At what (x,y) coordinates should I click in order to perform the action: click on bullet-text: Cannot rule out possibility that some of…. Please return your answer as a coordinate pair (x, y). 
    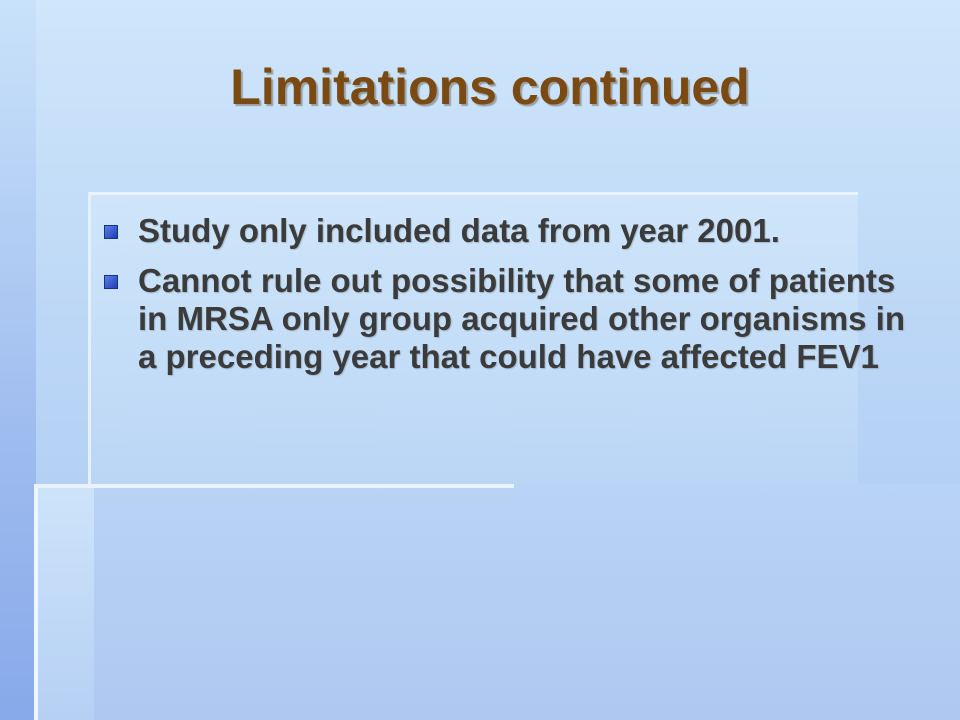
    Looking at the image, I should click on (522, 318).